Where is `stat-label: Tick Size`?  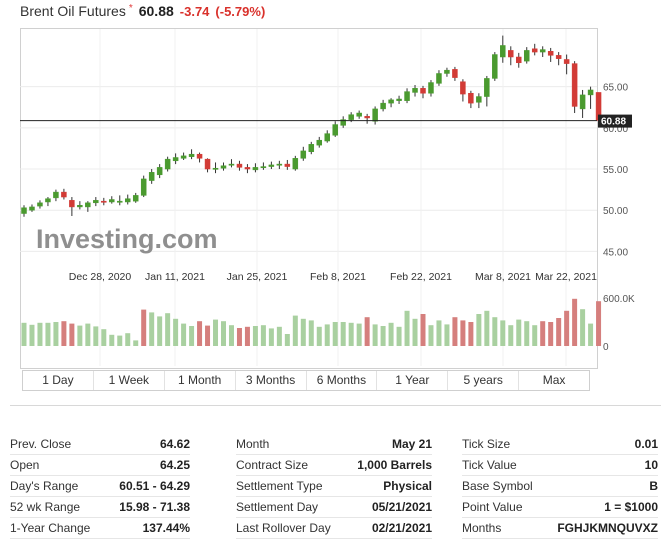
stat-label: Tick Size is located at coordinates (486, 444).